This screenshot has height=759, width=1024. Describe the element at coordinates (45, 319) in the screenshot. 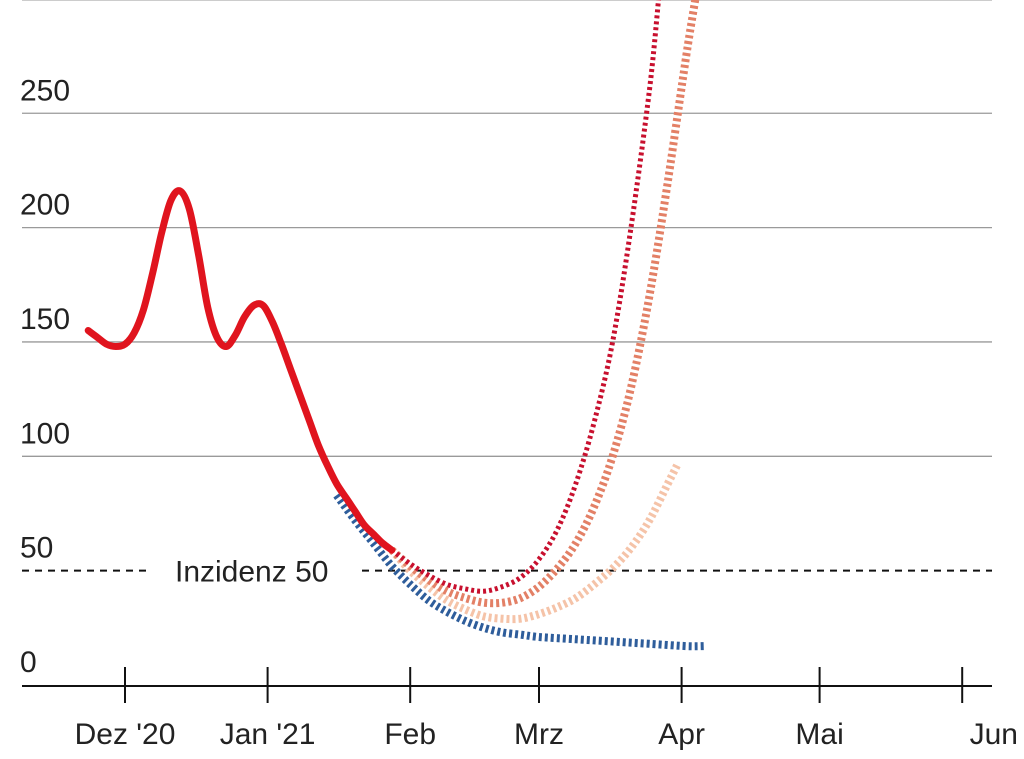

I see `y-tick-label-150: 150` at that location.